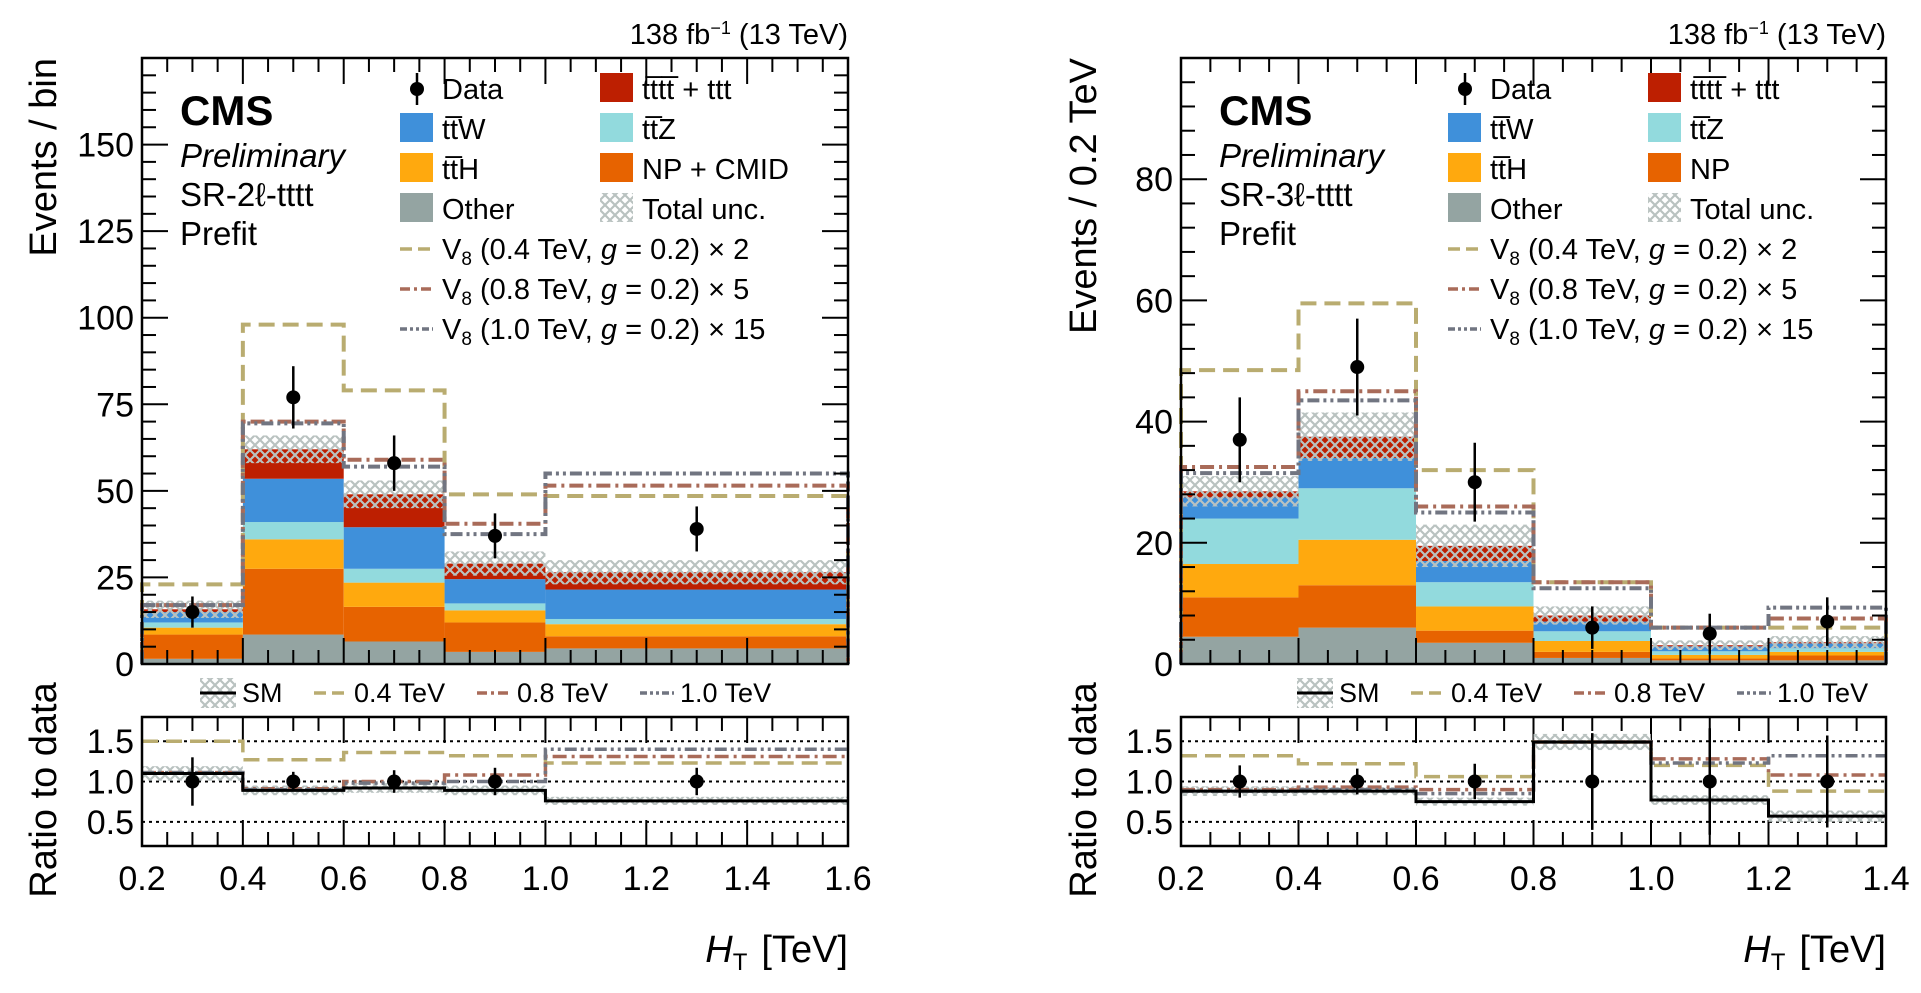 This screenshot has width=1921, height=993. Describe the element at coordinates (1664, 207) in the screenshot. I see `legend-swatch-unc` at that location.